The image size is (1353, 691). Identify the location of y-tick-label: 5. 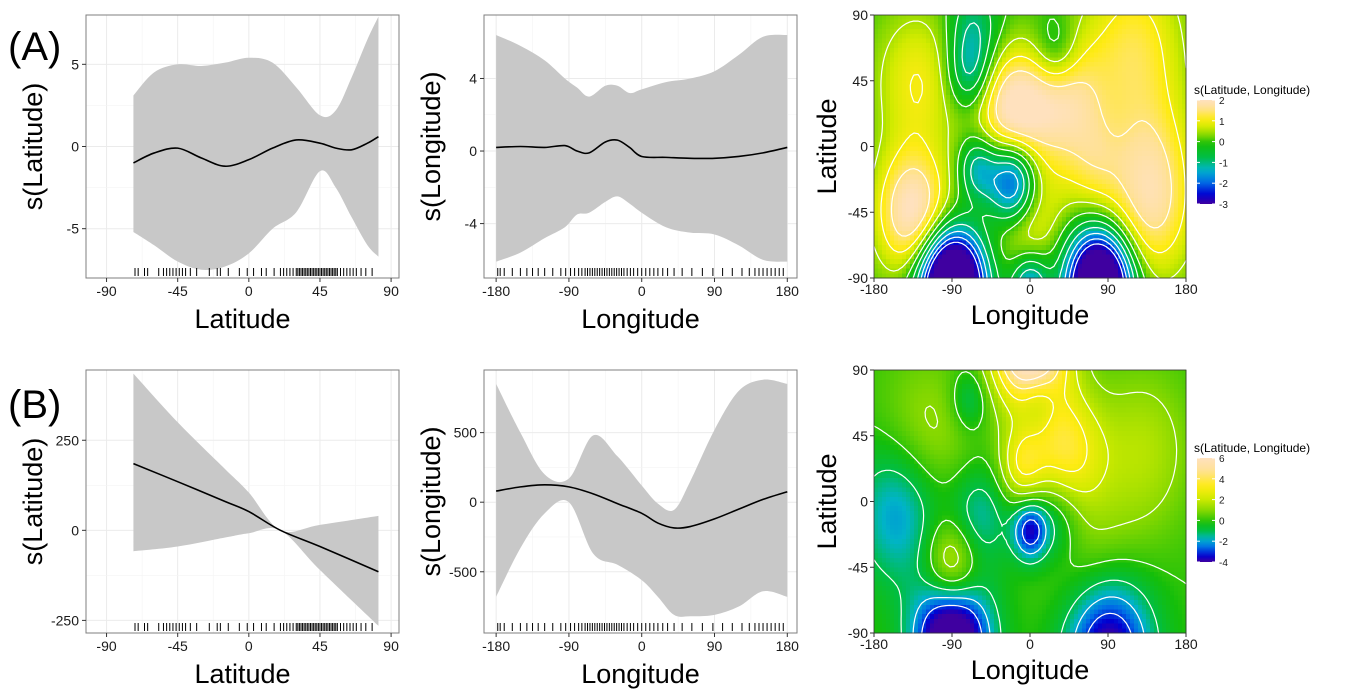
(75, 64).